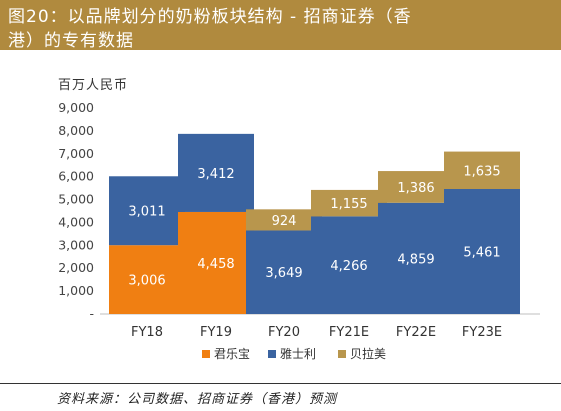  I want to click on figure-title-line-1: 图20：以品牌划分的奶粉板块结构 - 招商证券（香, so click(210, 17).